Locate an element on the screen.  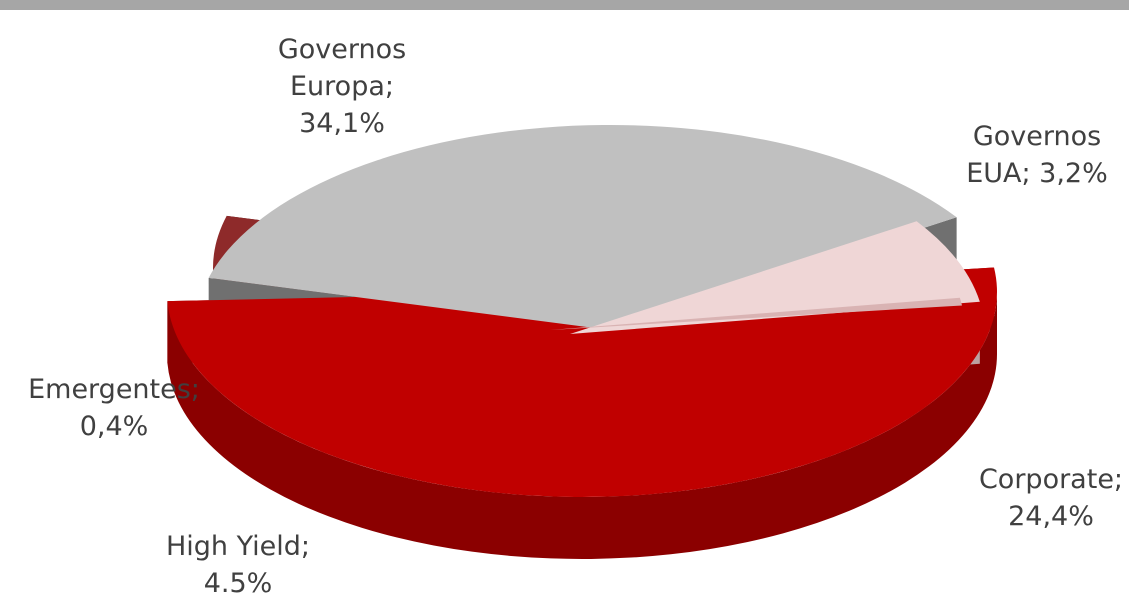
pie-label-governos-eua: Governos EUA; 3,2% is located at coordinates (1037, 155).